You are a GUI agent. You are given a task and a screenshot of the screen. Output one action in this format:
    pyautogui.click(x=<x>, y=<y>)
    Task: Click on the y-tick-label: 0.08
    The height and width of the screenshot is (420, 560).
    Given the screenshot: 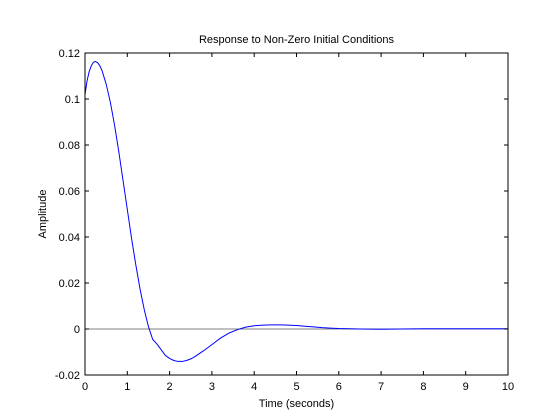 What is the action you would take?
    pyautogui.click(x=69, y=146)
    